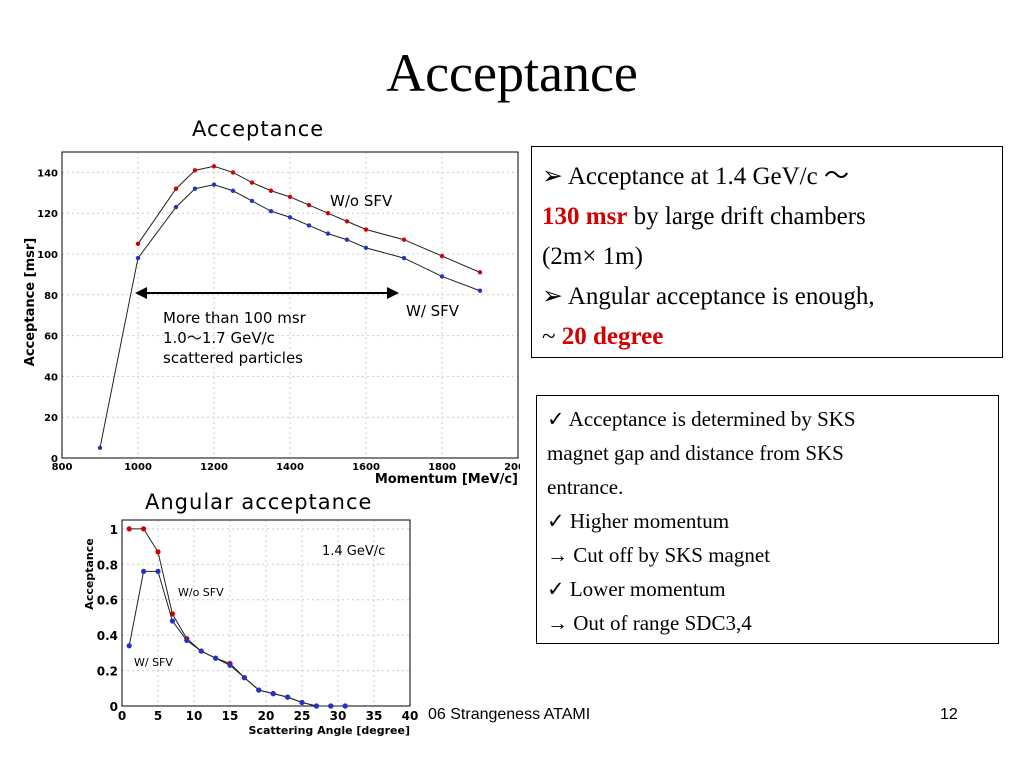 This screenshot has width=1024, height=768. Describe the element at coordinates (214, 467) in the screenshot. I see `x-tick-label: 1200` at that location.